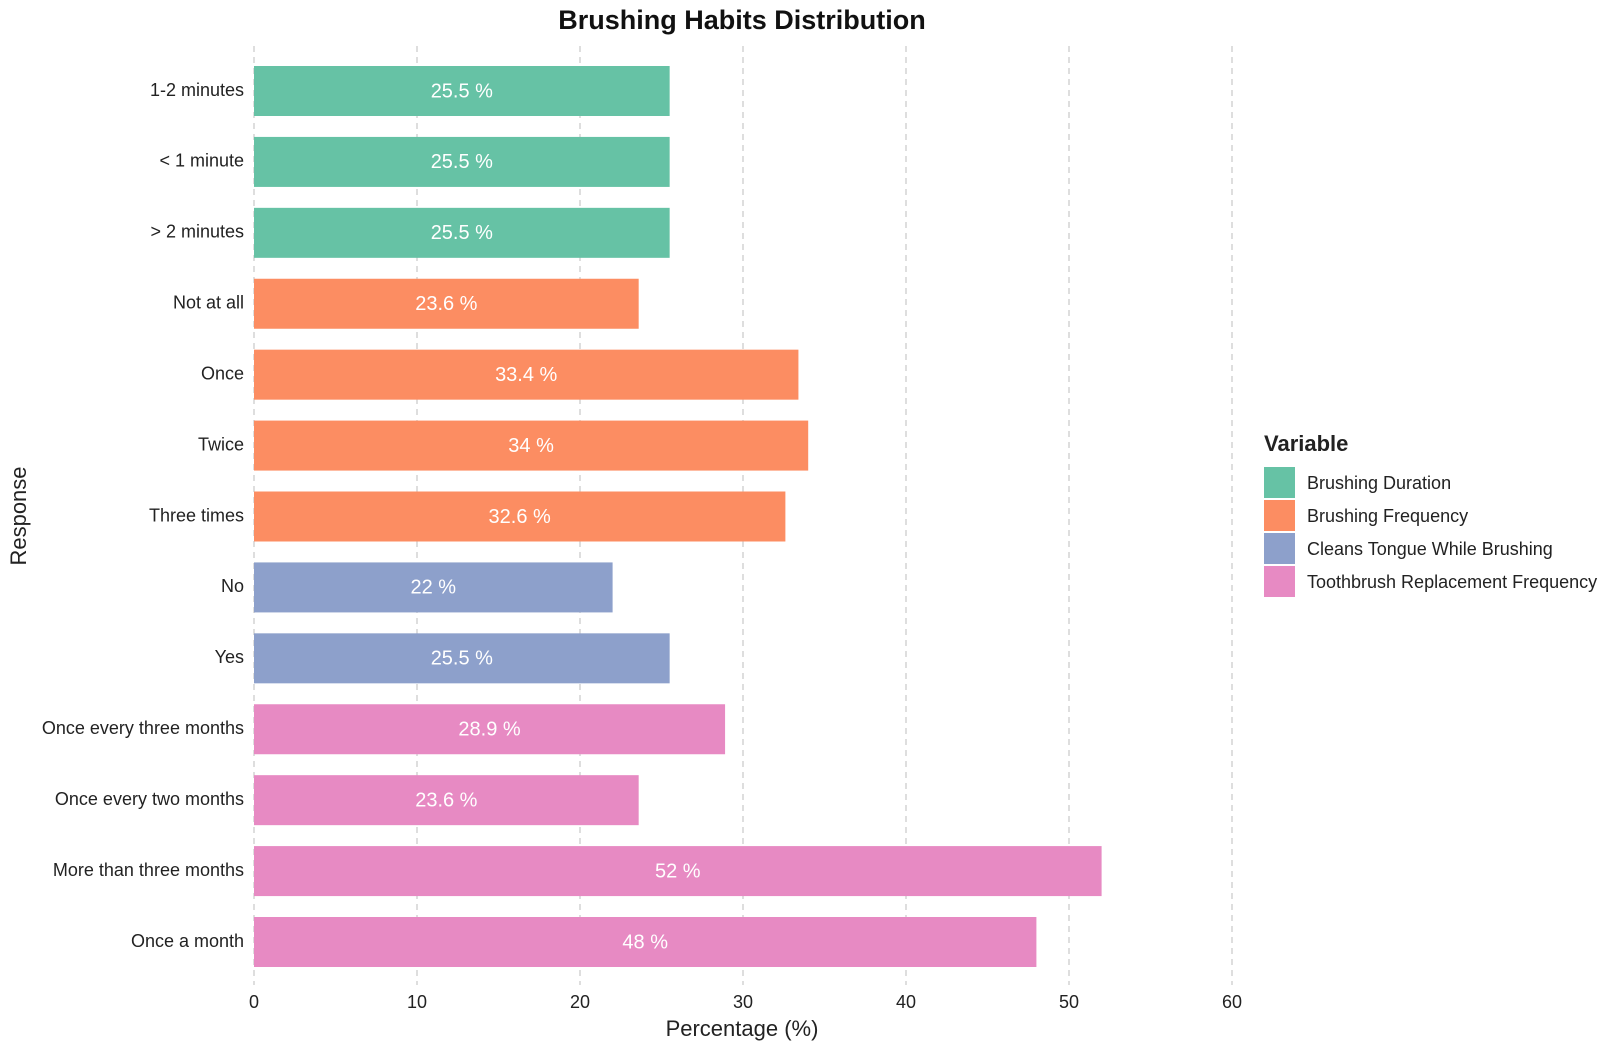 This screenshot has width=1615, height=1044. What do you see at coordinates (1452, 582) in the screenshot?
I see `legend-label: Toothbrush Replacement Frequency` at bounding box center [1452, 582].